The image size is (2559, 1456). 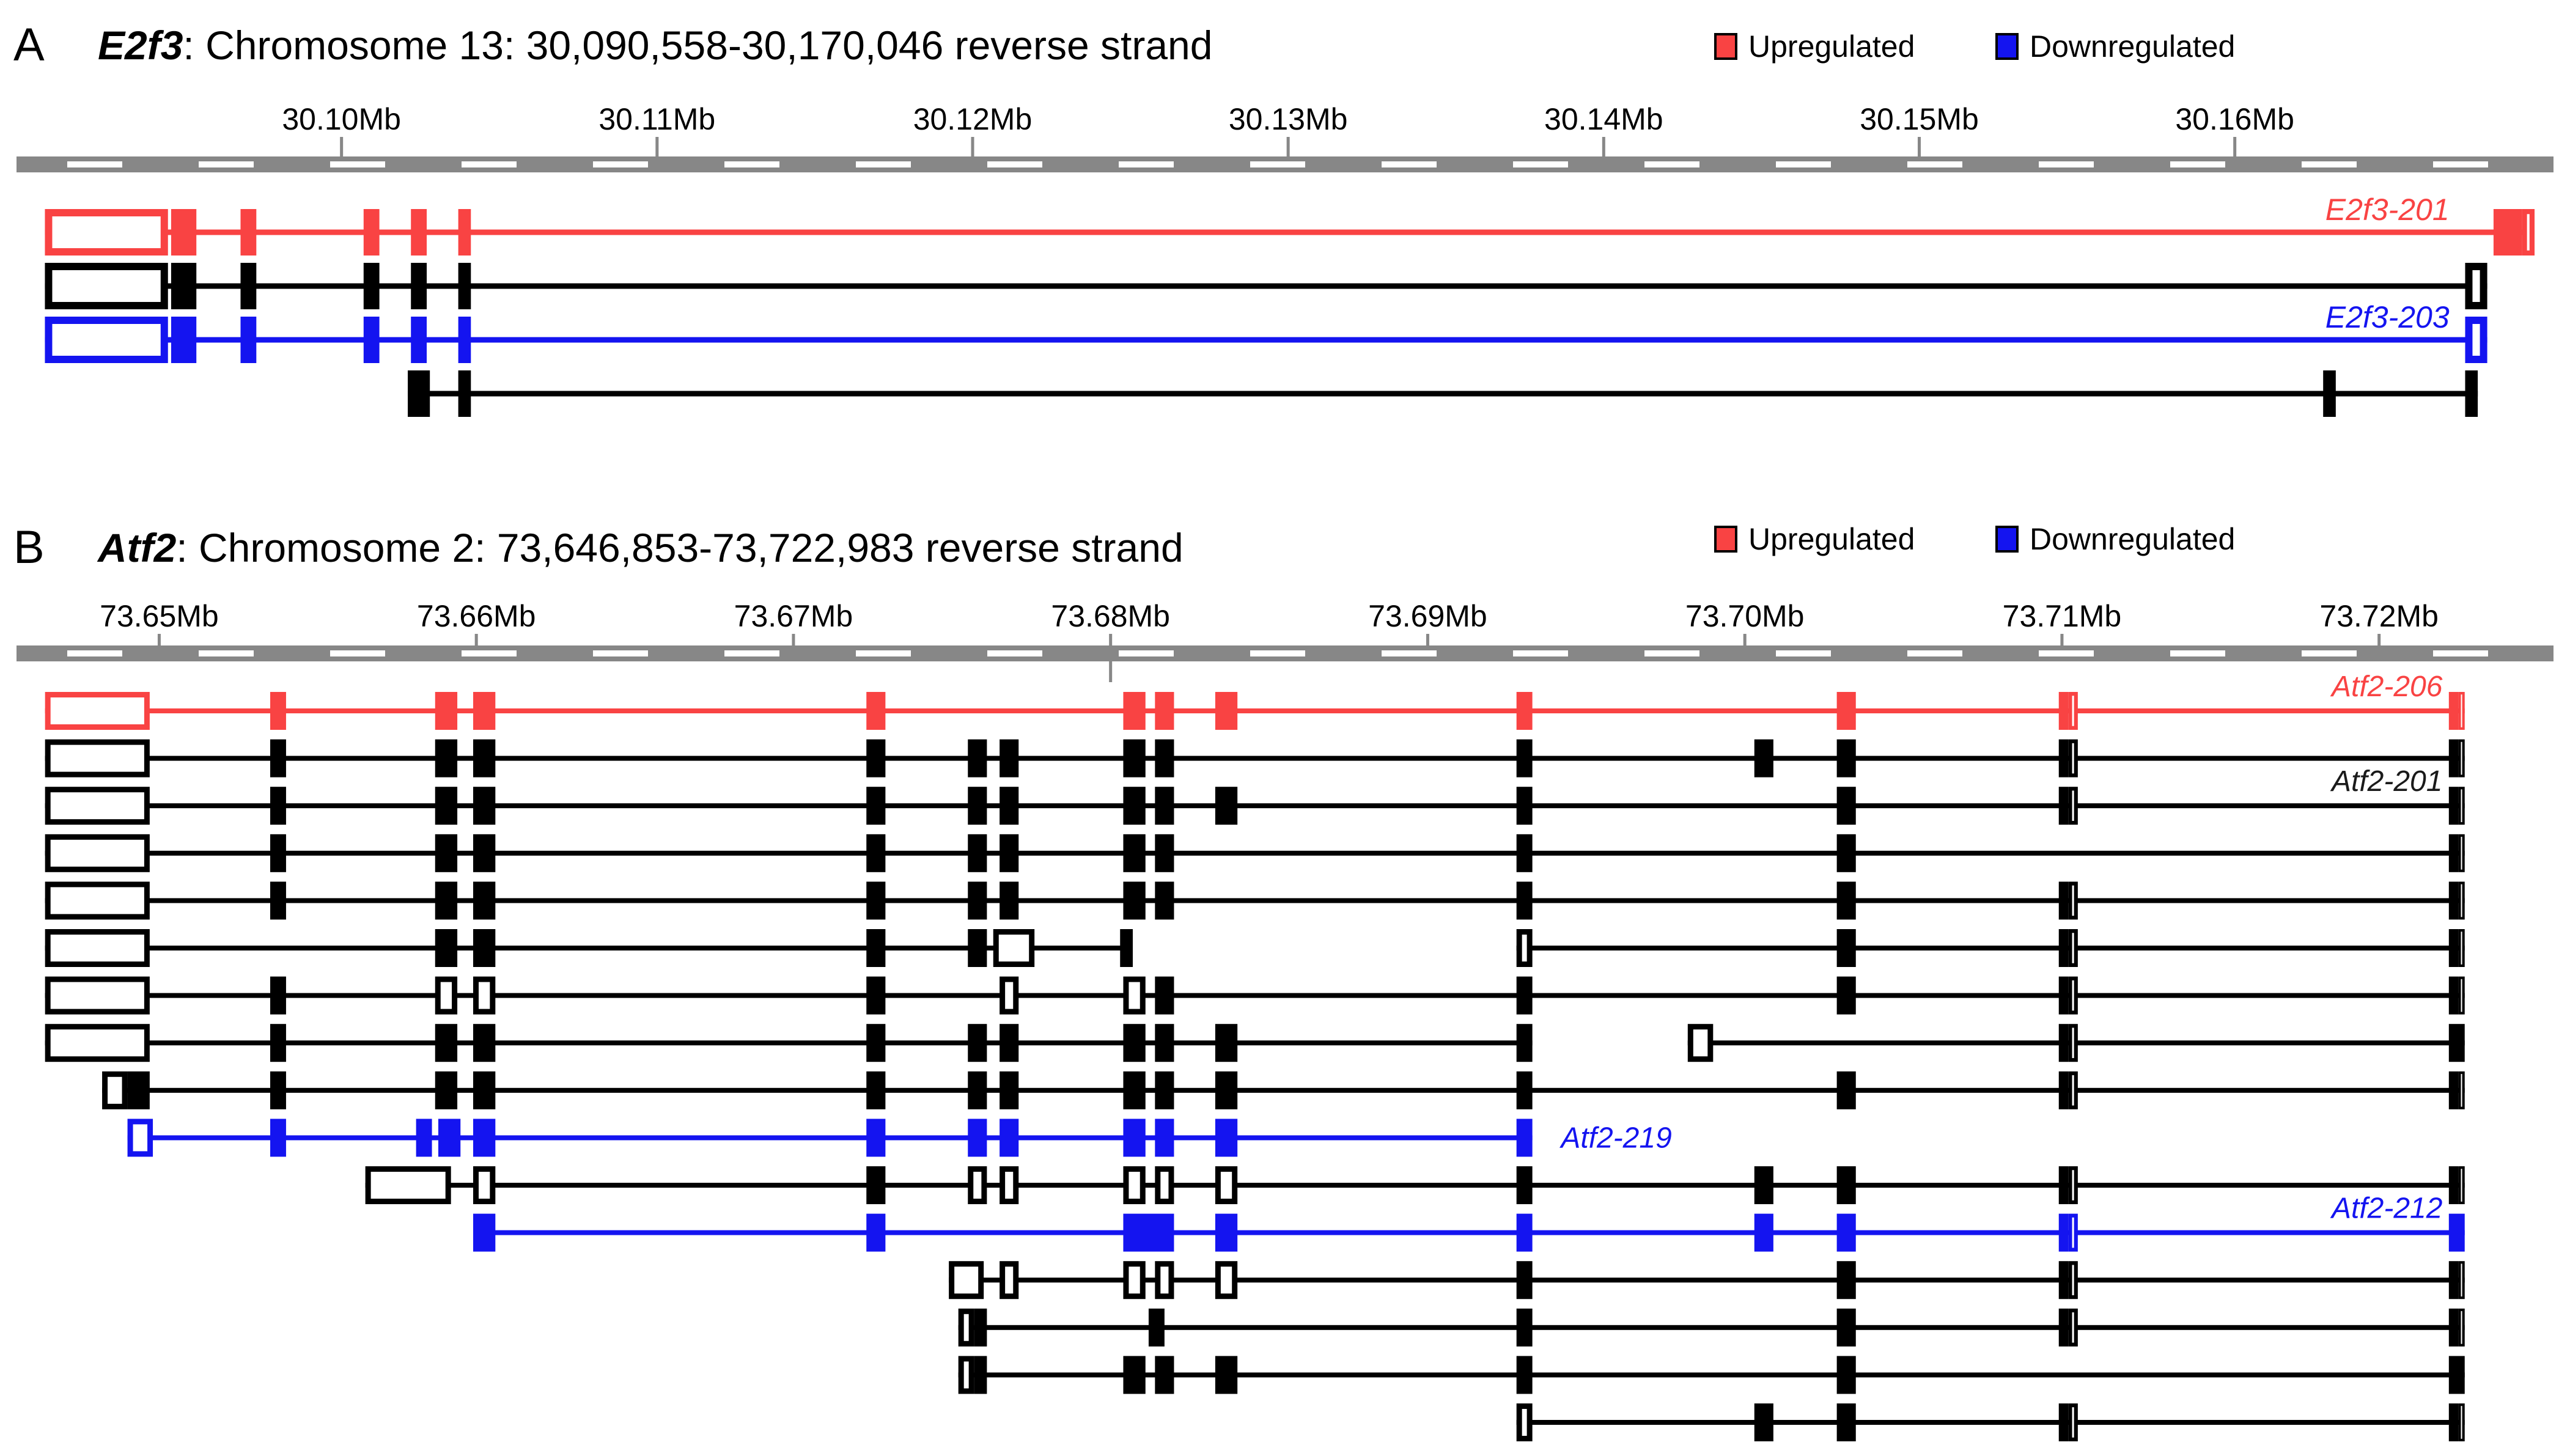 I want to click on upregulated-swatch, so click(x=1726, y=46).